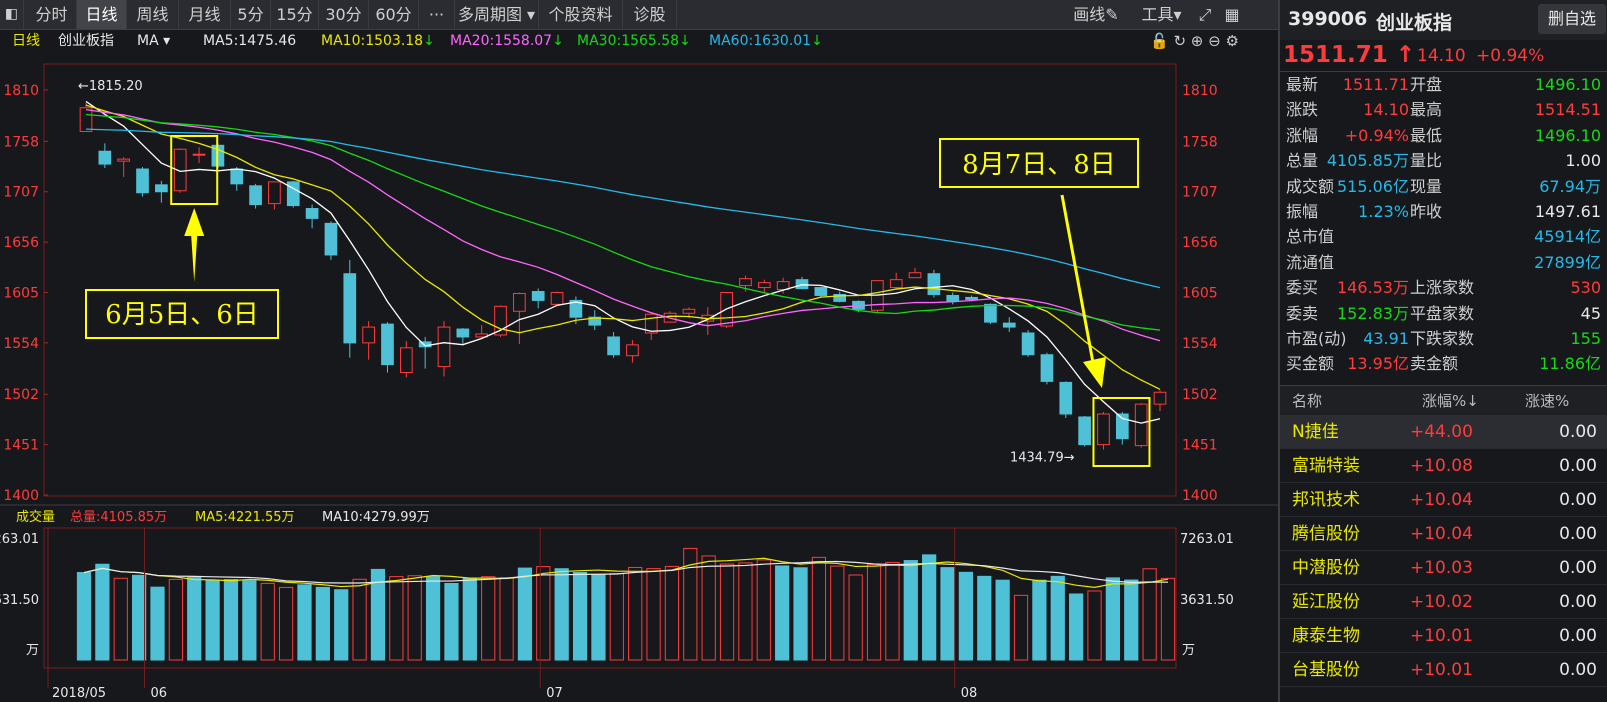 The height and width of the screenshot is (702, 1607). Describe the element at coordinates (21, 243) in the screenshot. I see `y-tick-label-left: 1656` at that location.